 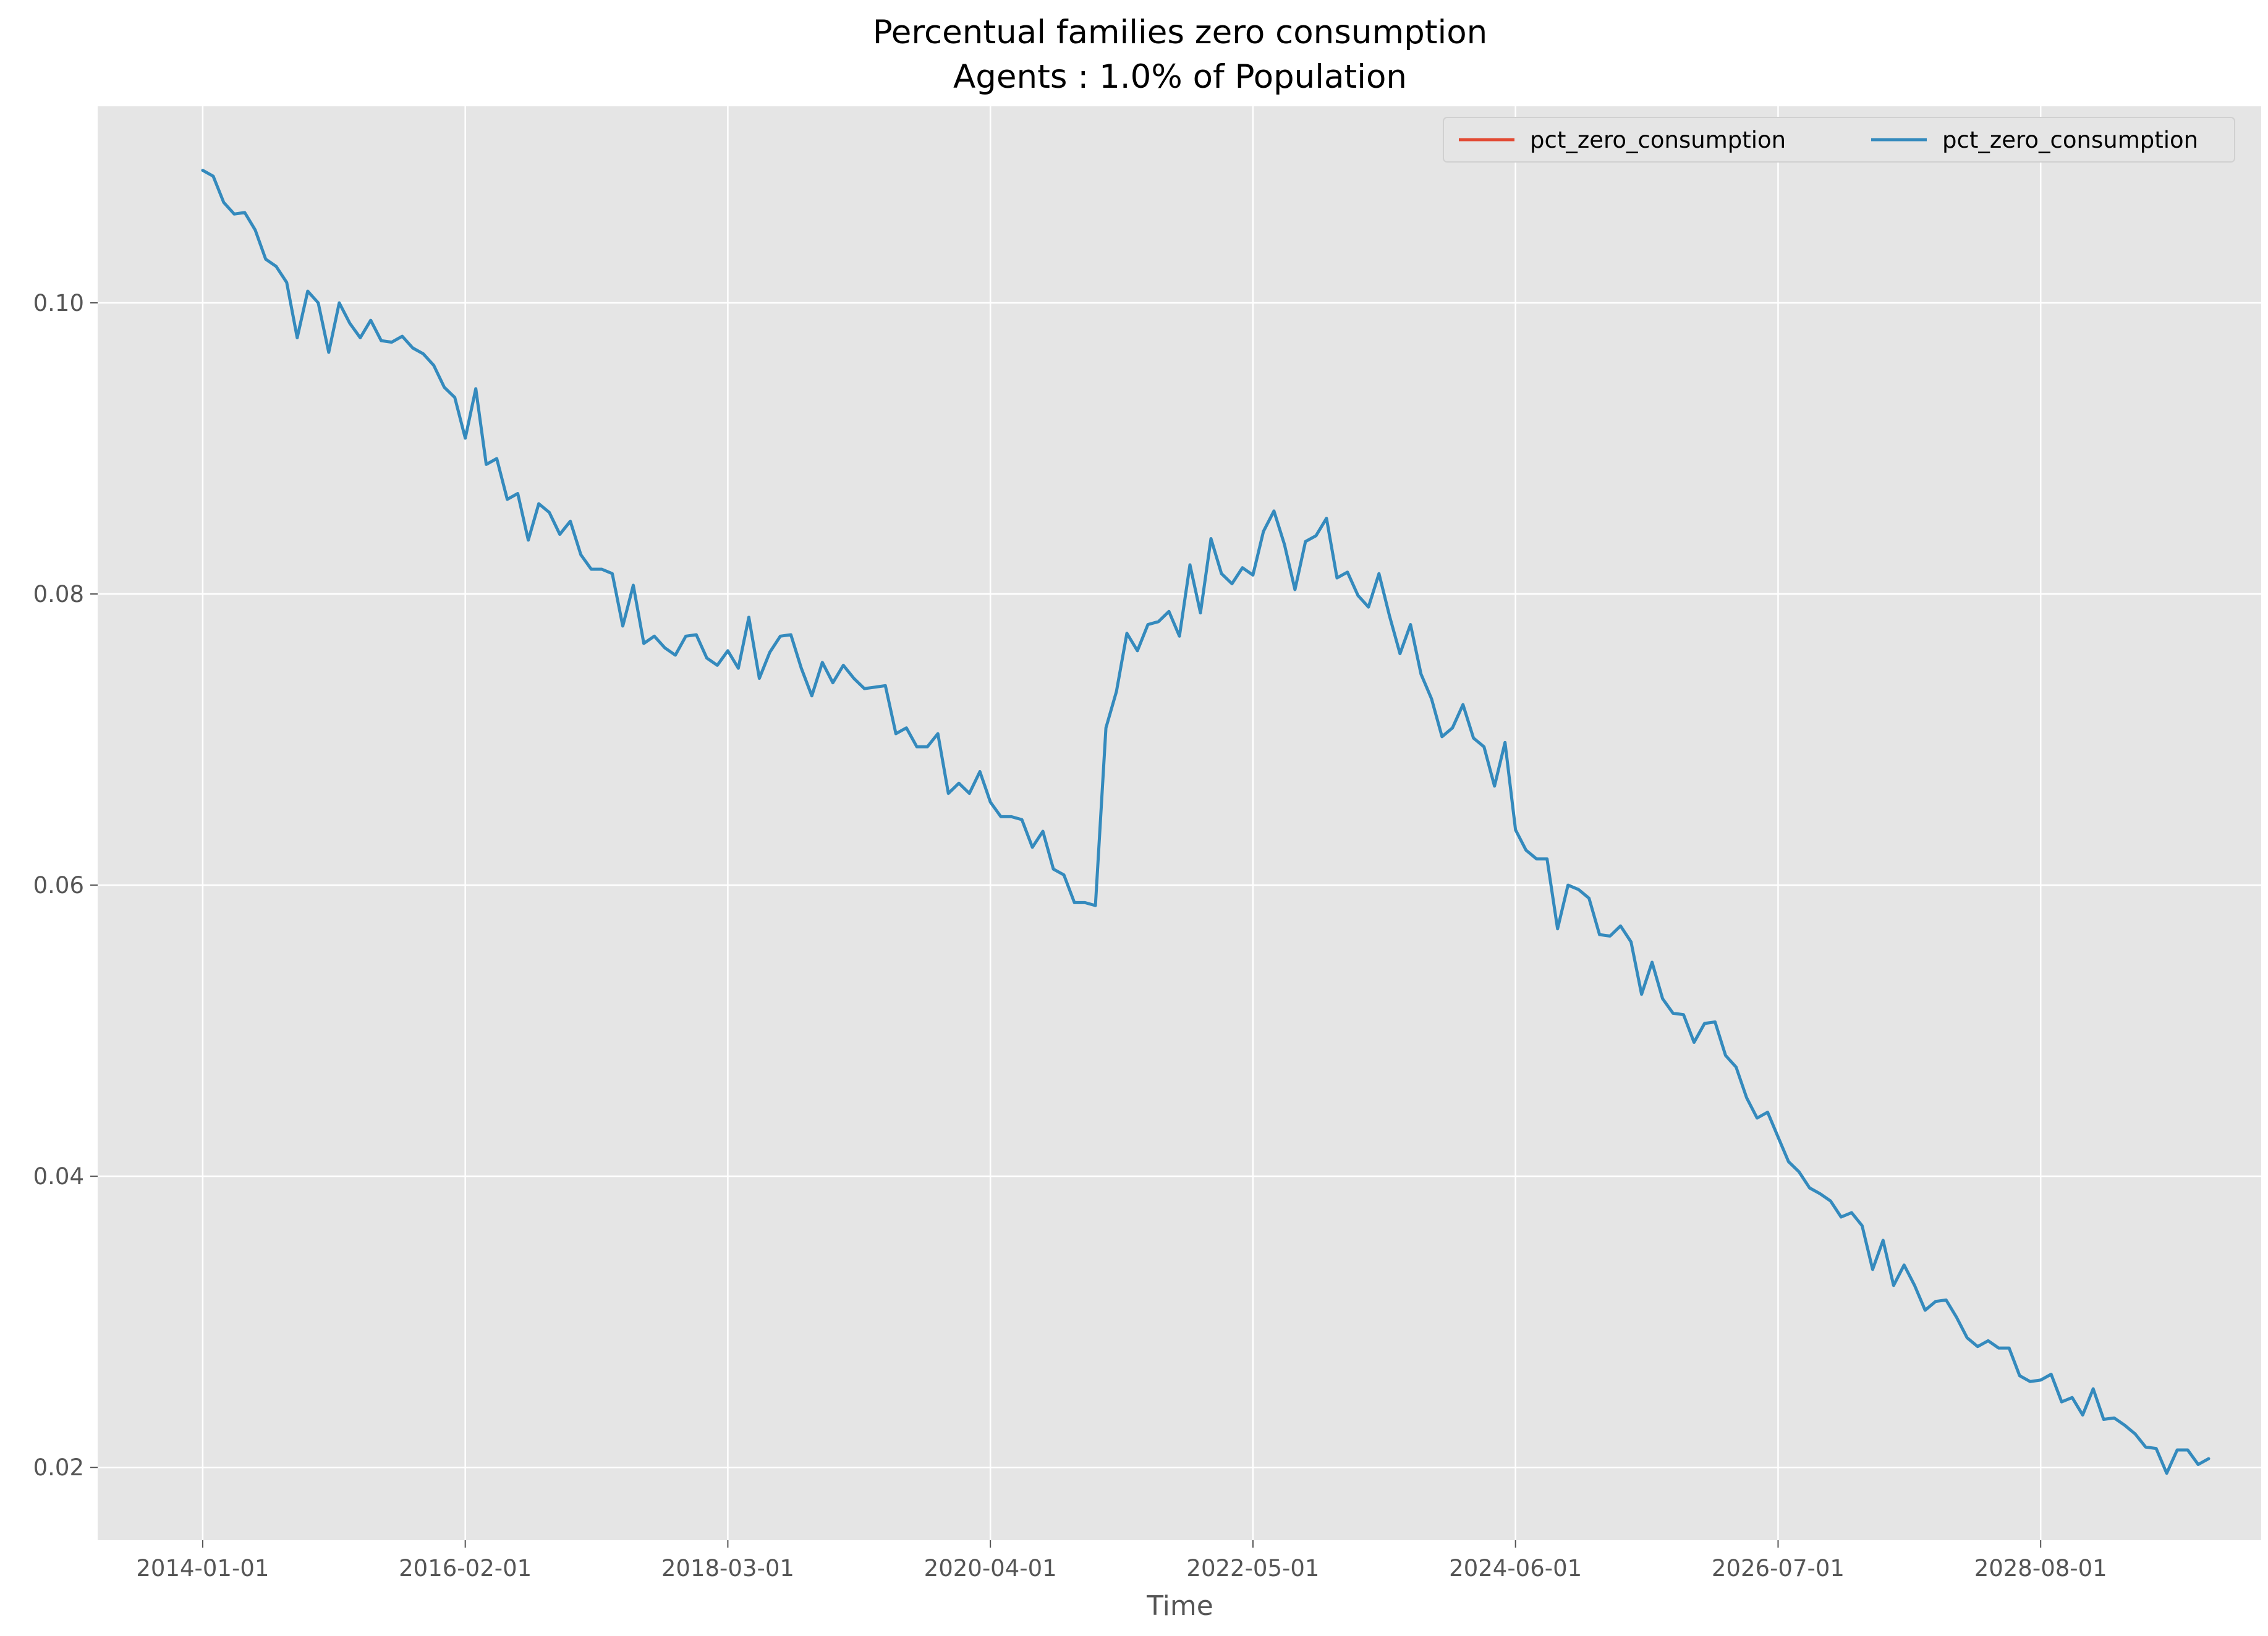 What do you see at coordinates (1252, 1568) in the screenshot?
I see `x-tick-label: 2022-05-01` at bounding box center [1252, 1568].